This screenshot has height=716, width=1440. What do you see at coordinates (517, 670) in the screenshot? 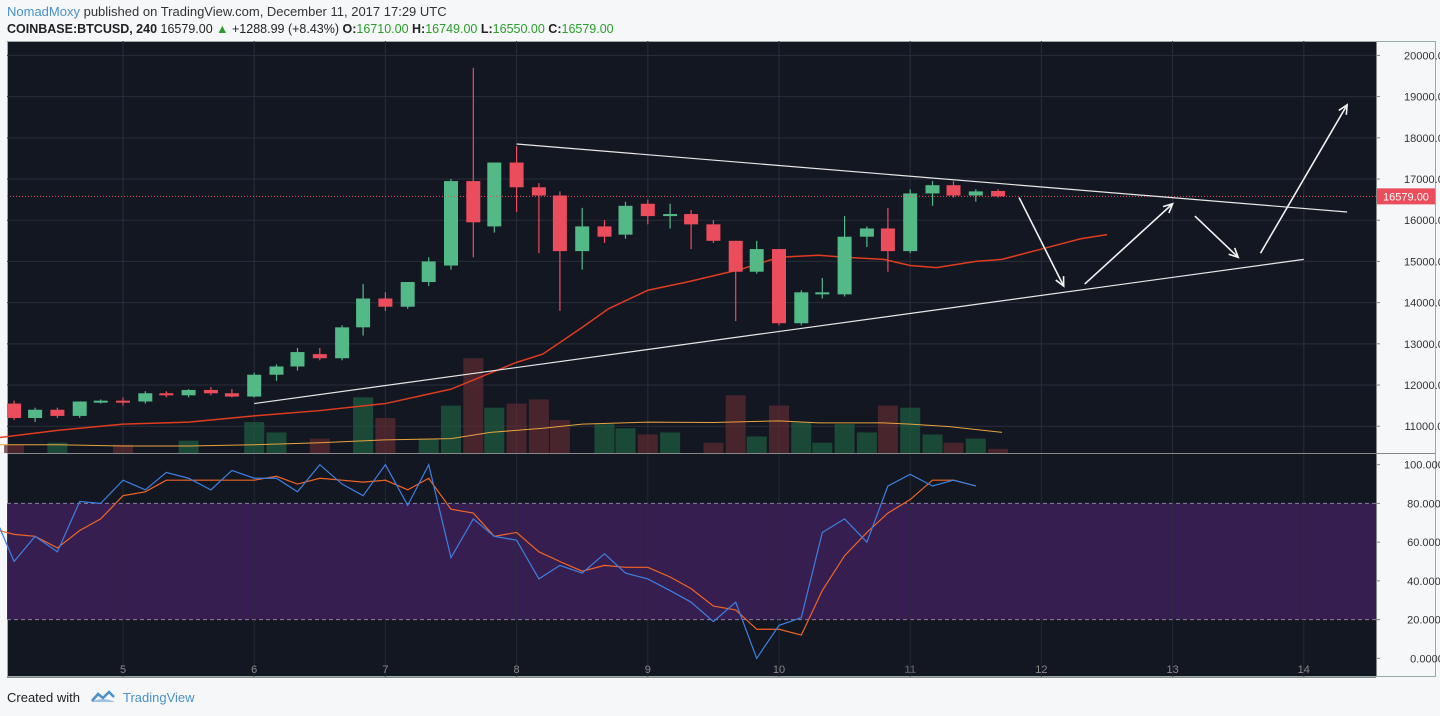
I see `x-tick-label: 8` at bounding box center [517, 670].